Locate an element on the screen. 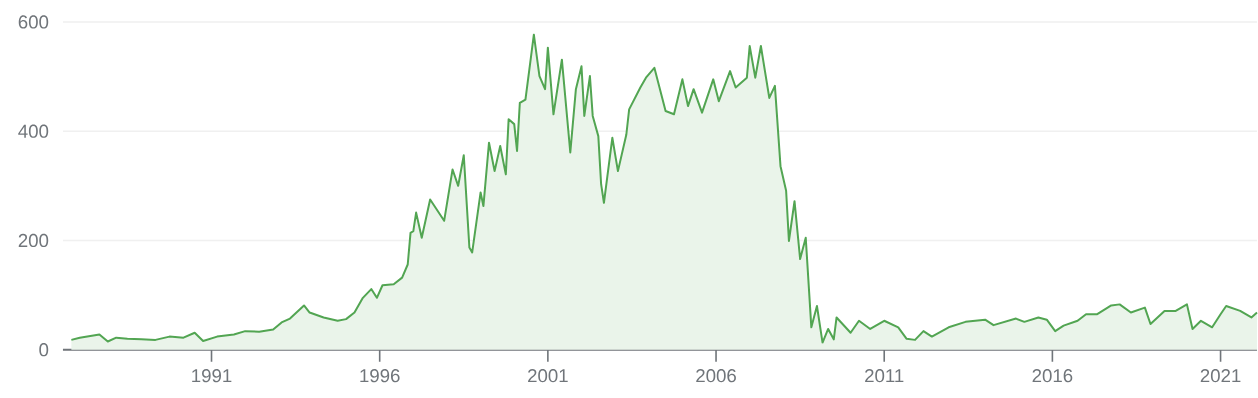 This screenshot has height=398, width=1258. y-tick-label: 0 is located at coordinates (44, 350).